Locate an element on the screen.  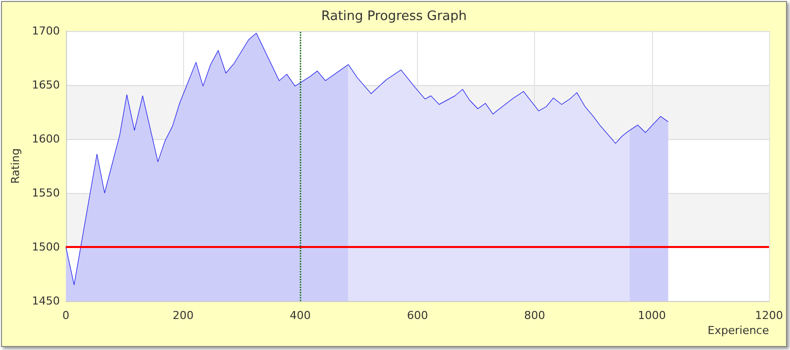
x-tick-label: 600 is located at coordinates (417, 315).